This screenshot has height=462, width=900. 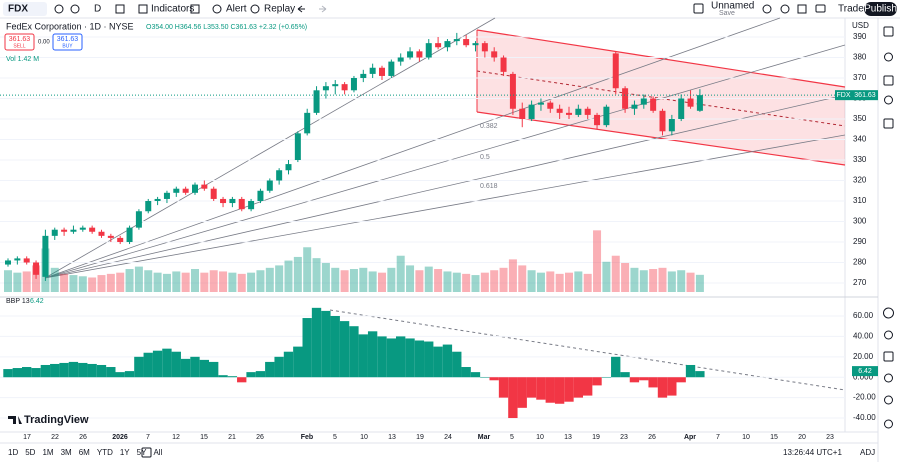 I want to click on snapshot-icon, so click(x=820, y=8).